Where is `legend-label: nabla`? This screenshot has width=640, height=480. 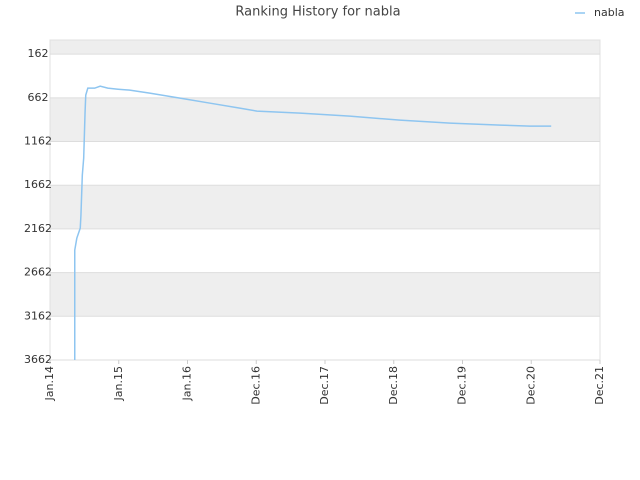 legend-label: nabla is located at coordinates (609, 12).